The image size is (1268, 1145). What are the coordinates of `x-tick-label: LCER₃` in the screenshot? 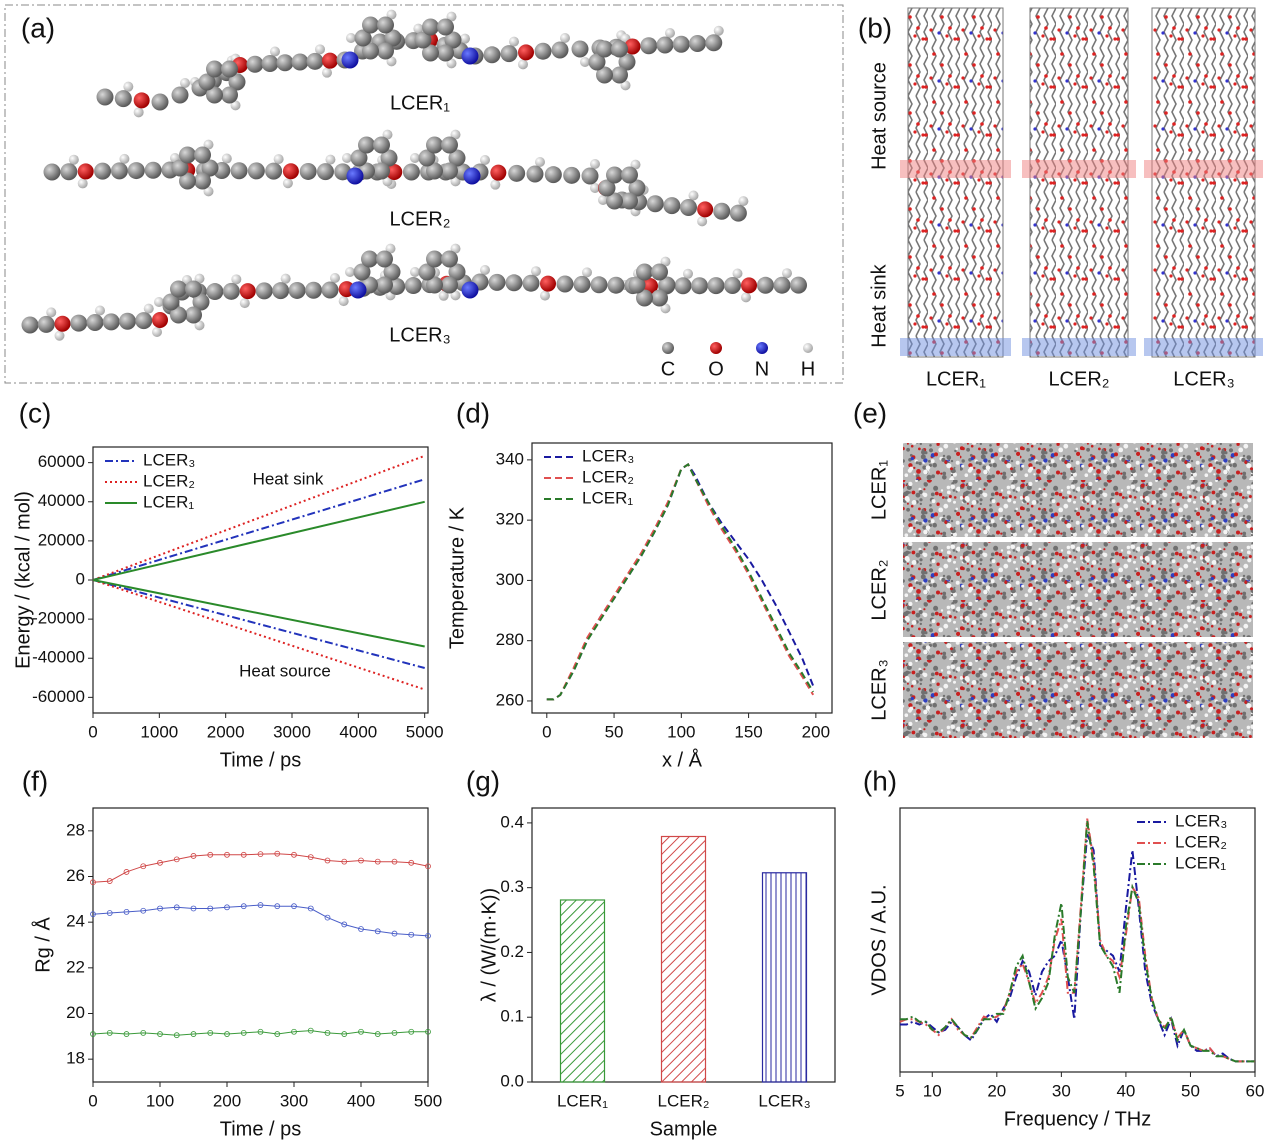 It's located at (784, 1100).